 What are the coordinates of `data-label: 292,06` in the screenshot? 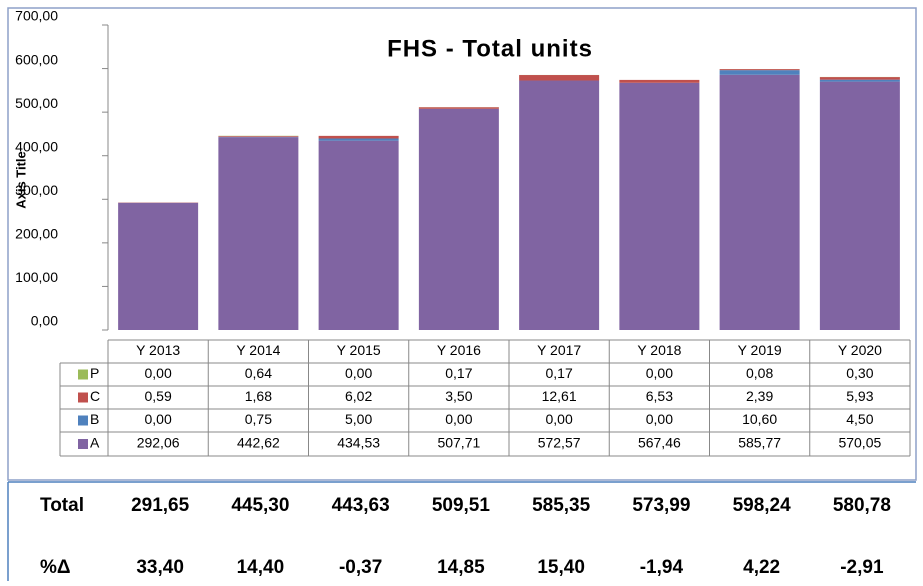 It's located at (158, 443).